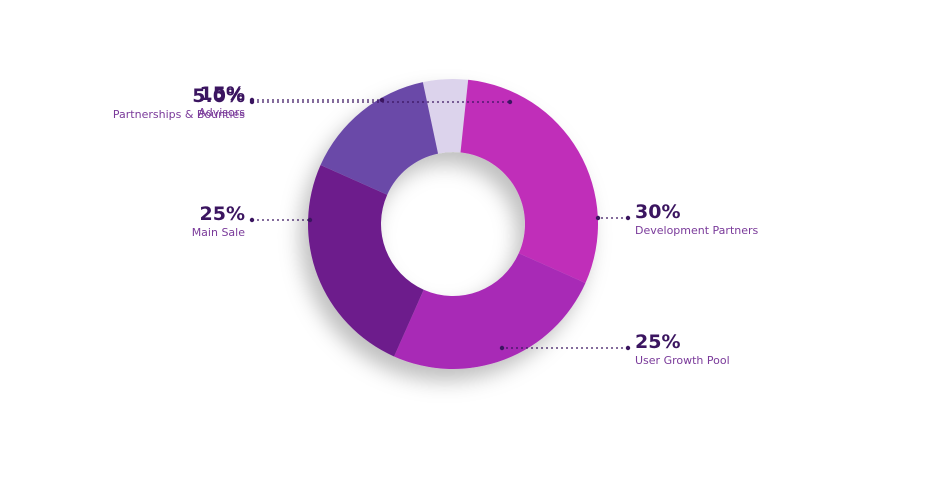  What do you see at coordinates (221, 112) in the screenshot?
I see `category-label: Advisors` at bounding box center [221, 112].